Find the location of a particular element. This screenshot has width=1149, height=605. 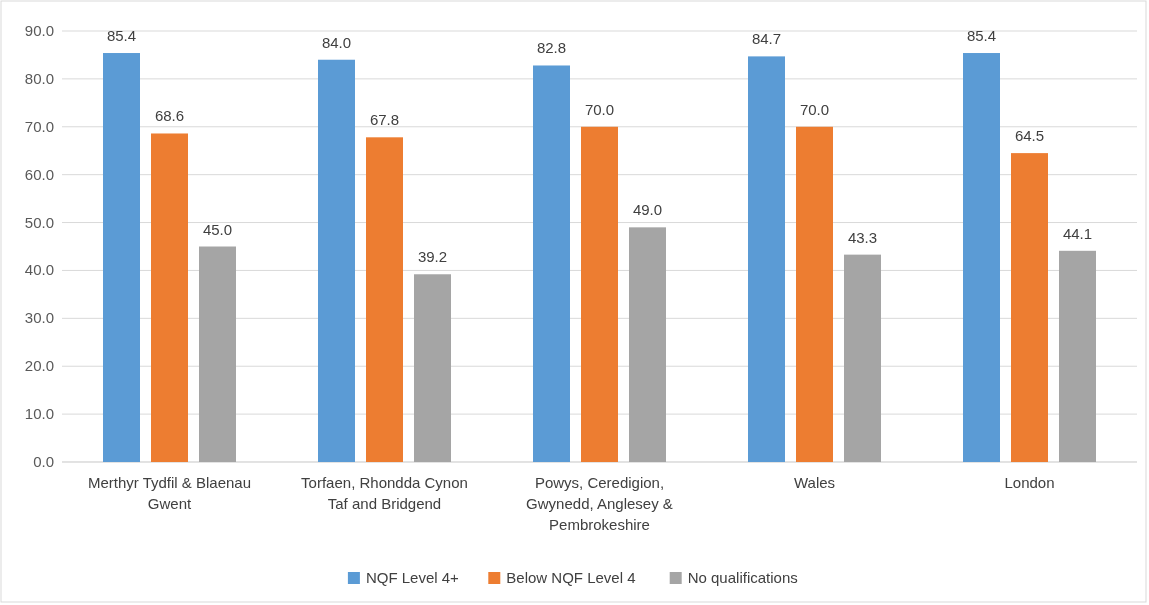

y-tick-label: 50.0 is located at coordinates (39, 222).